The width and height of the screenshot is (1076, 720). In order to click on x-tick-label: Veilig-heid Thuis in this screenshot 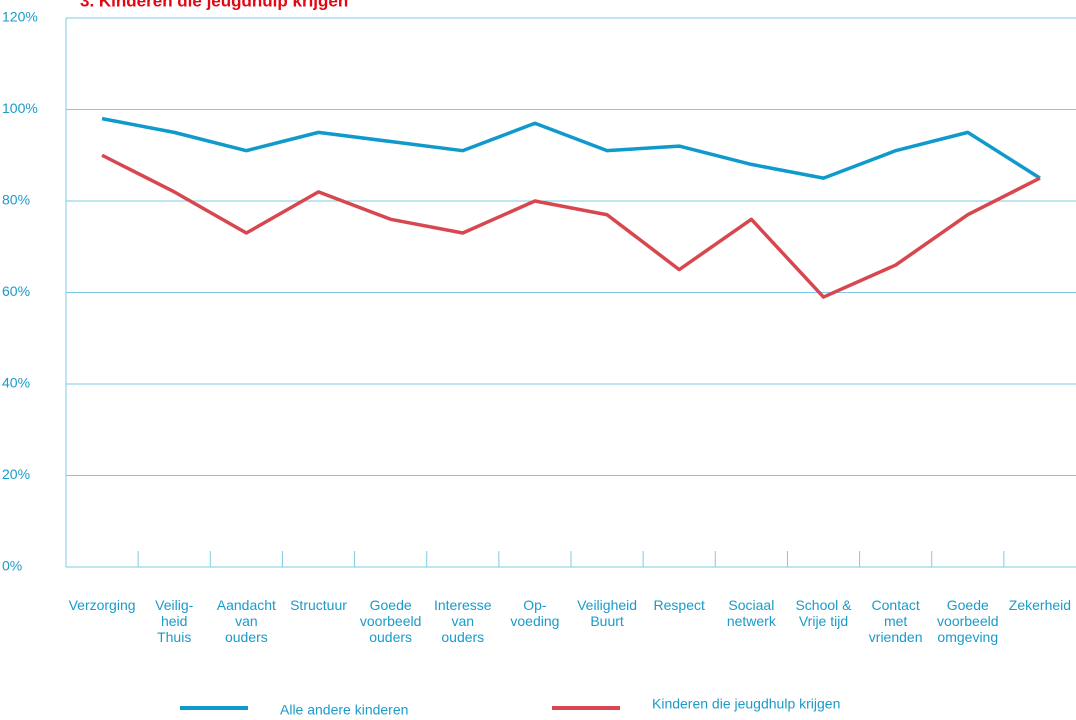, I will do `click(174, 621)`.